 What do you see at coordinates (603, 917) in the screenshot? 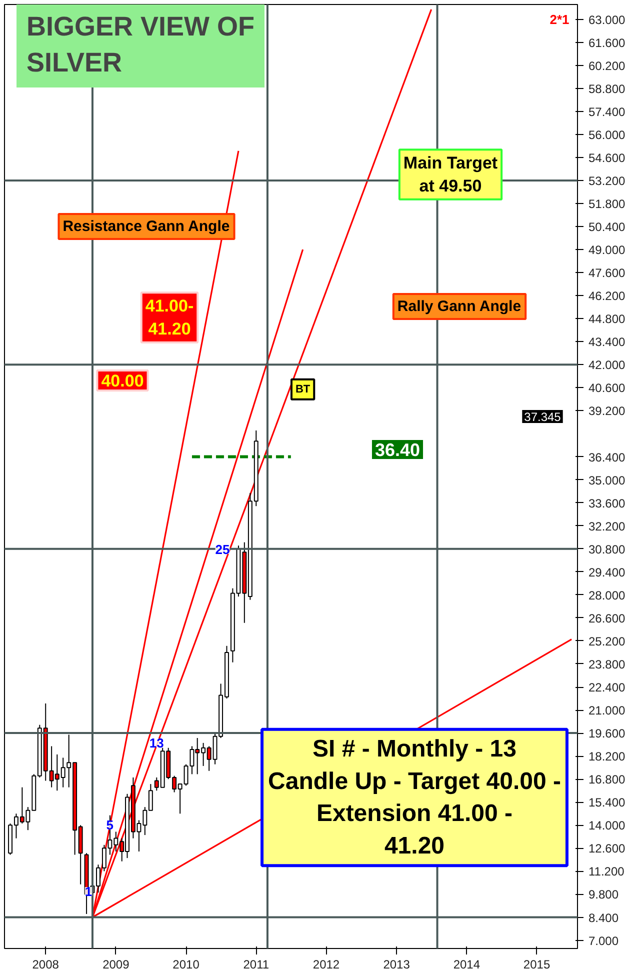
I see `y-tick-label: 8.400` at bounding box center [603, 917].